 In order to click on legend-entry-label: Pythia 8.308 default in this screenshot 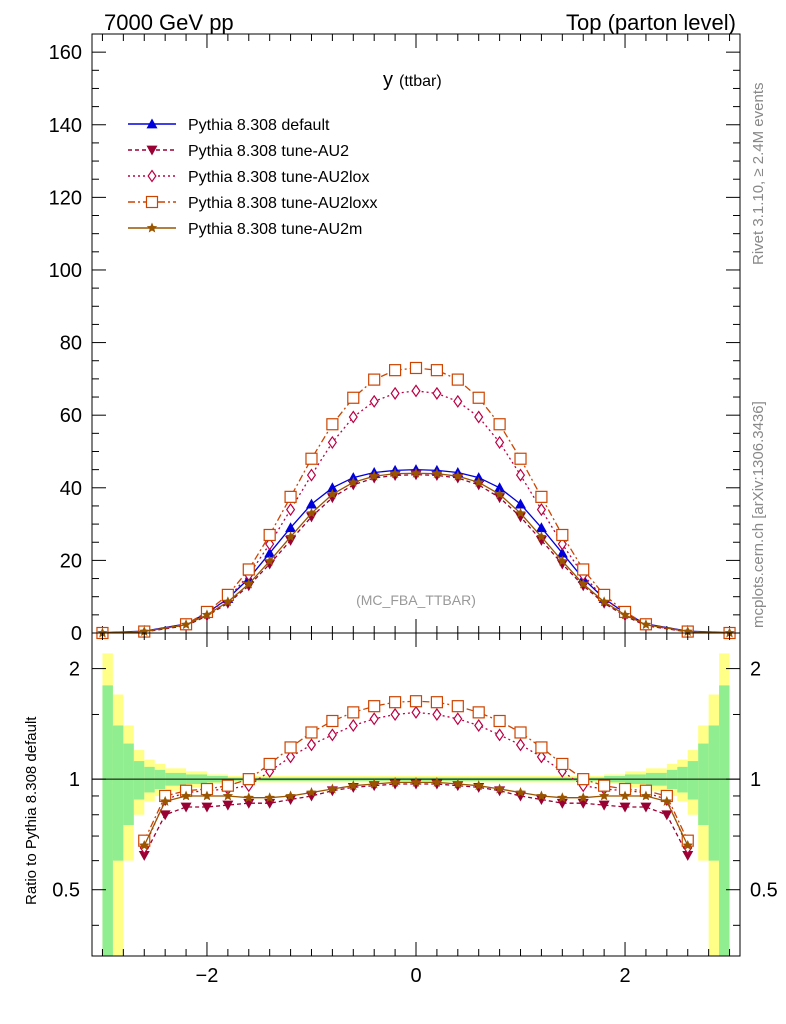, I will do `click(259, 125)`.